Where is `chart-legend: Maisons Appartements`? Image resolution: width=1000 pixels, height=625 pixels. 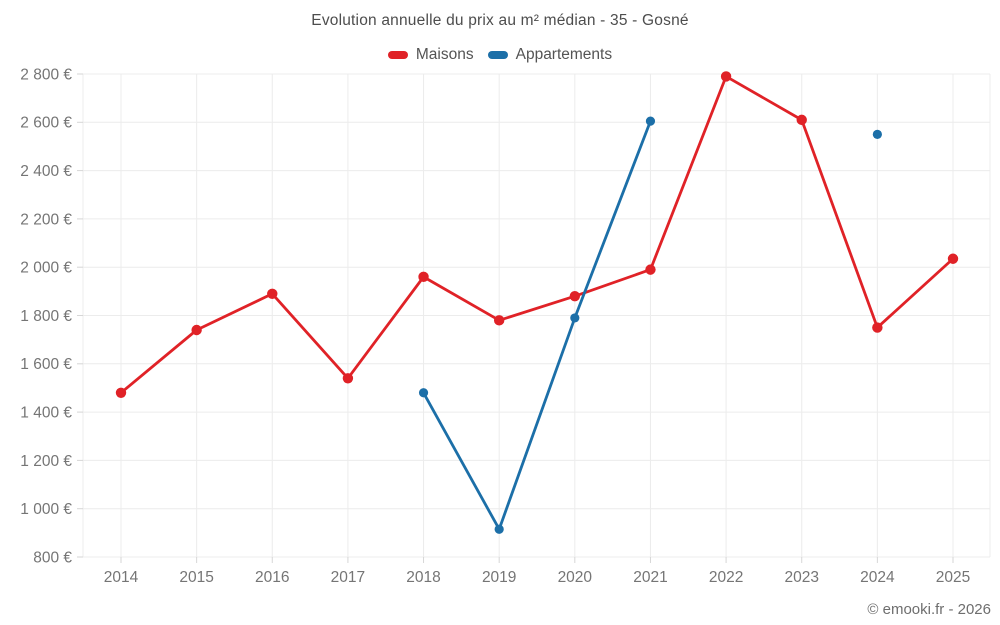
chart-legend: Maisons Appartements is located at coordinates (500, 55).